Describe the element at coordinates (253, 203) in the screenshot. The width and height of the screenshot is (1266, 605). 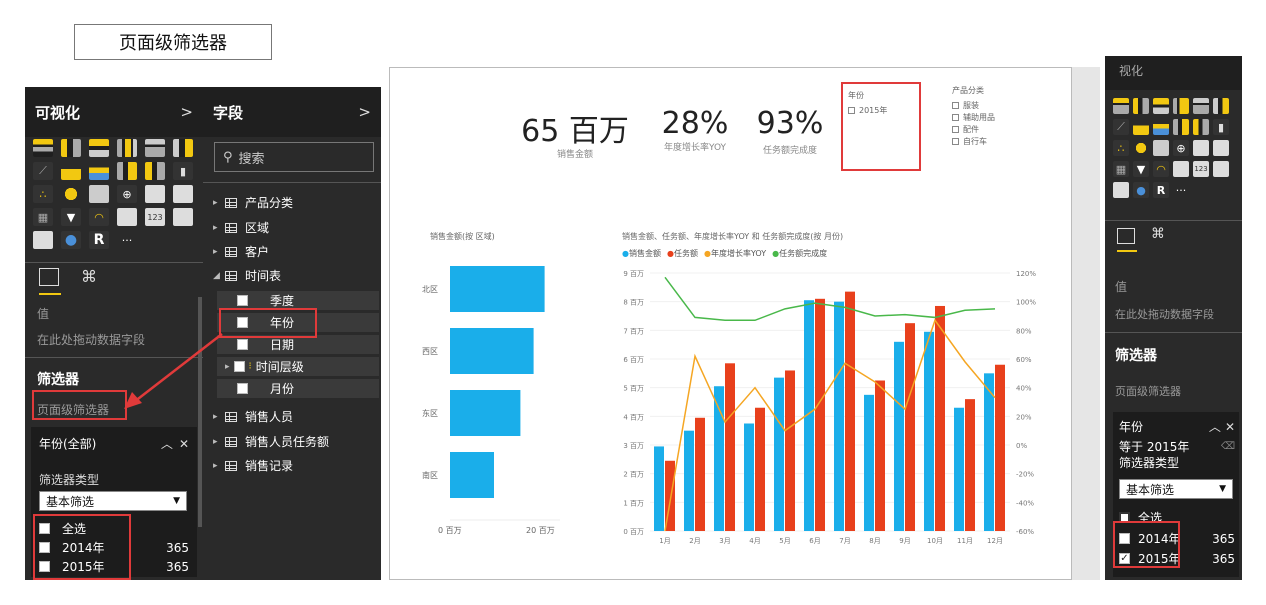
I see `table-product-category: ▸ 产品分类` at that location.